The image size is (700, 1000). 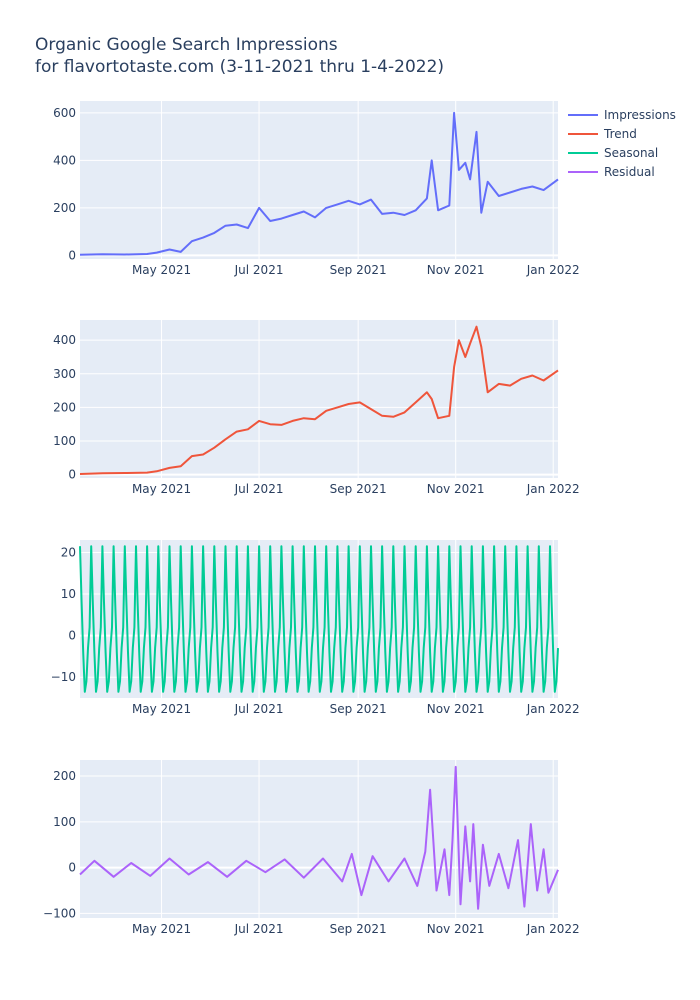 What do you see at coordinates (63, 677) in the screenshot?
I see `y-tick-label: −10` at bounding box center [63, 677].